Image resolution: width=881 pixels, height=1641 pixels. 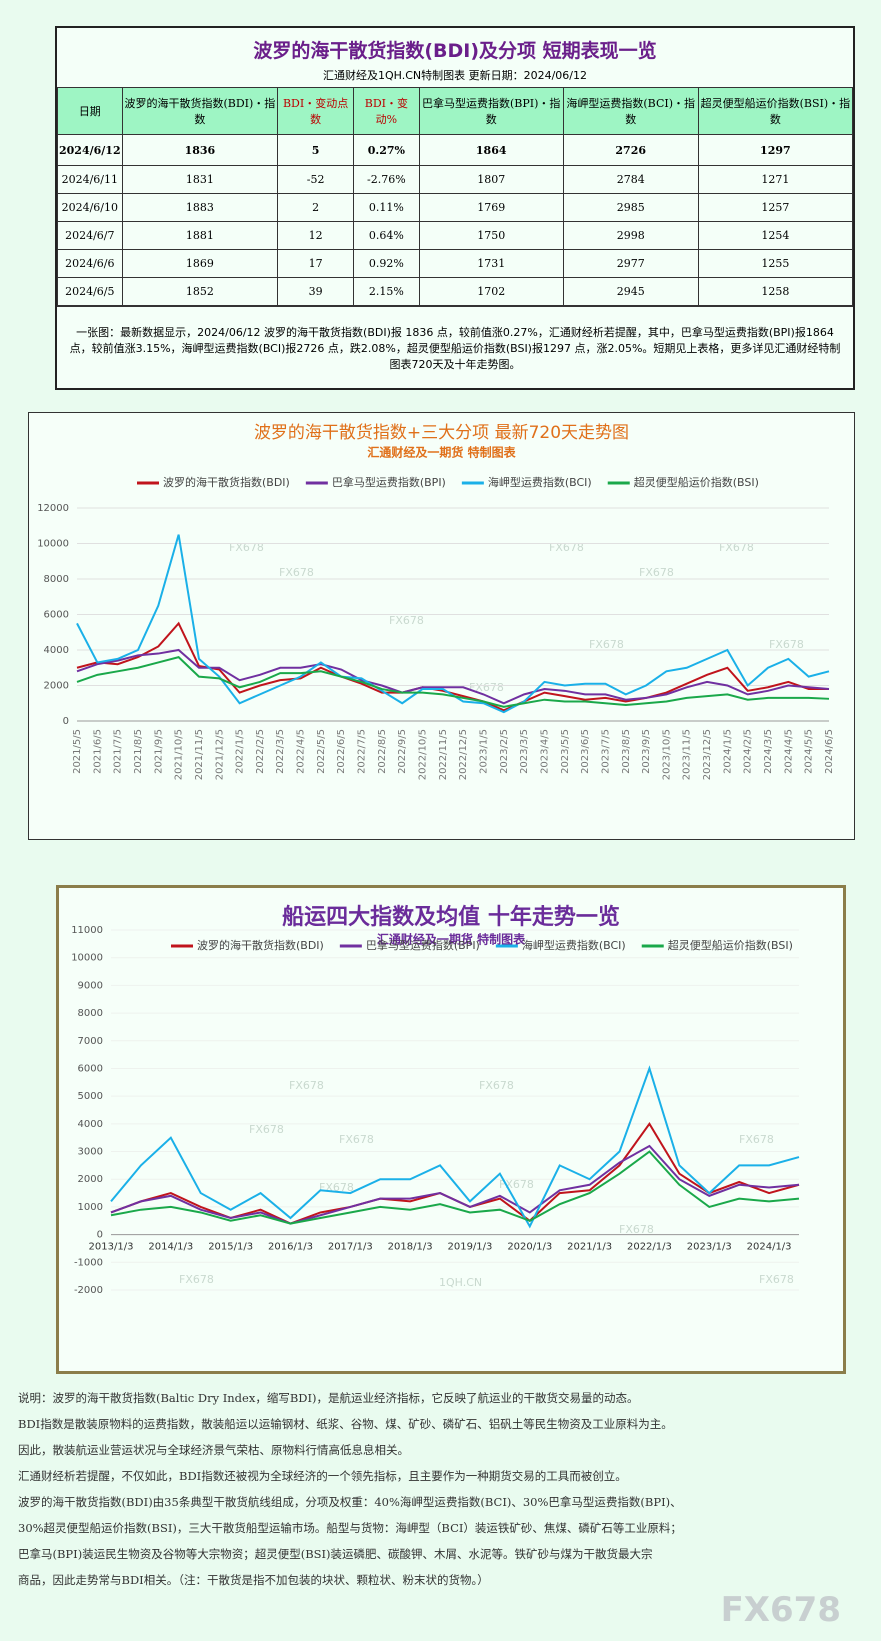 I want to click on x-tick-label: 2021/5/5, so click(x=77, y=751).